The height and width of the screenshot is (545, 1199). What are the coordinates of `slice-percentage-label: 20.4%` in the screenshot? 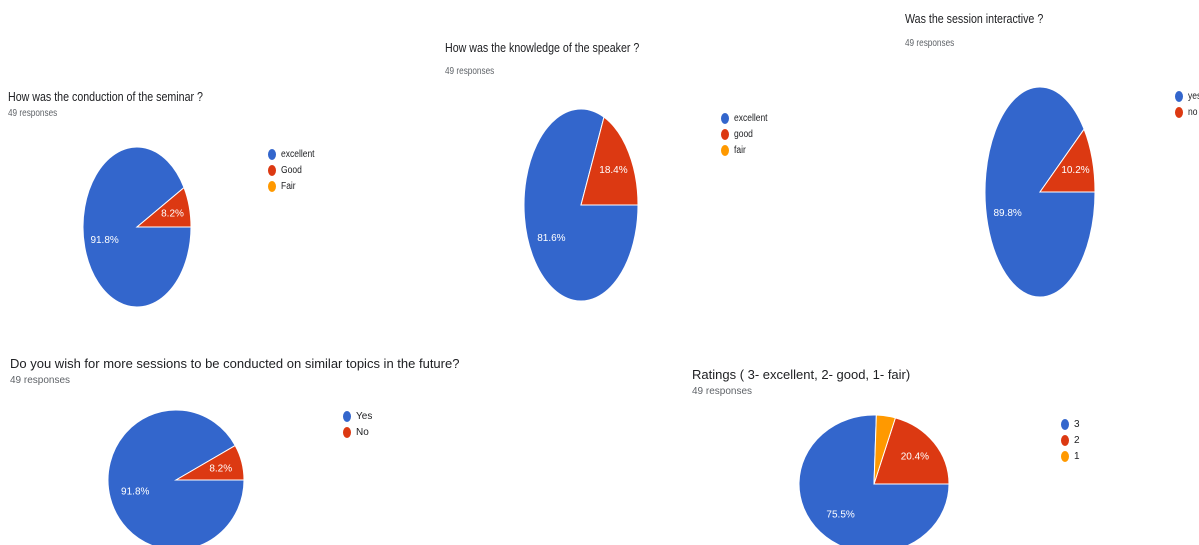 It's located at (915, 456).